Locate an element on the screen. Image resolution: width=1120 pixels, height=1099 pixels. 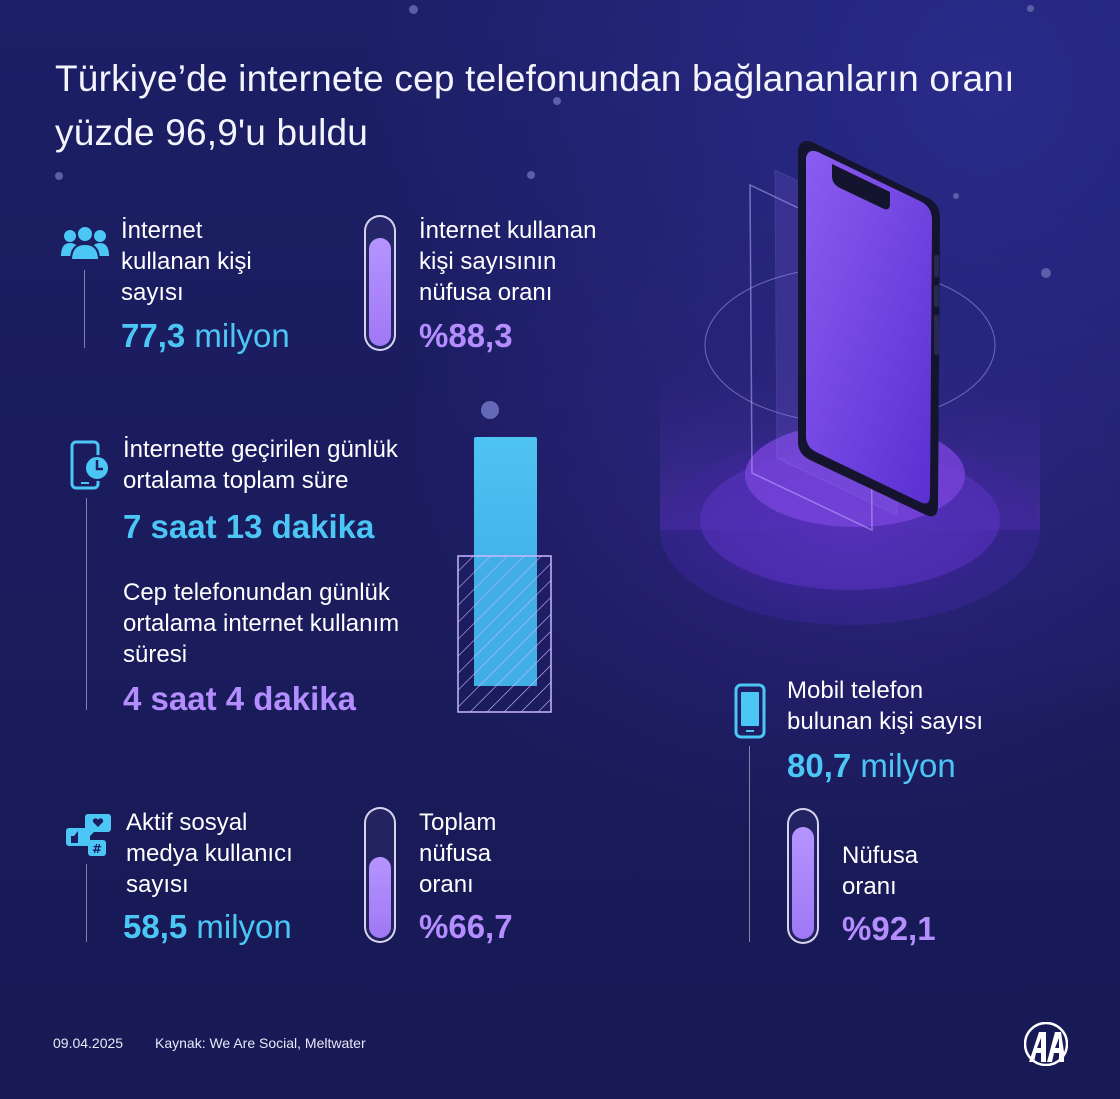
mobile-share-gauge is located at coordinates (803, 876).